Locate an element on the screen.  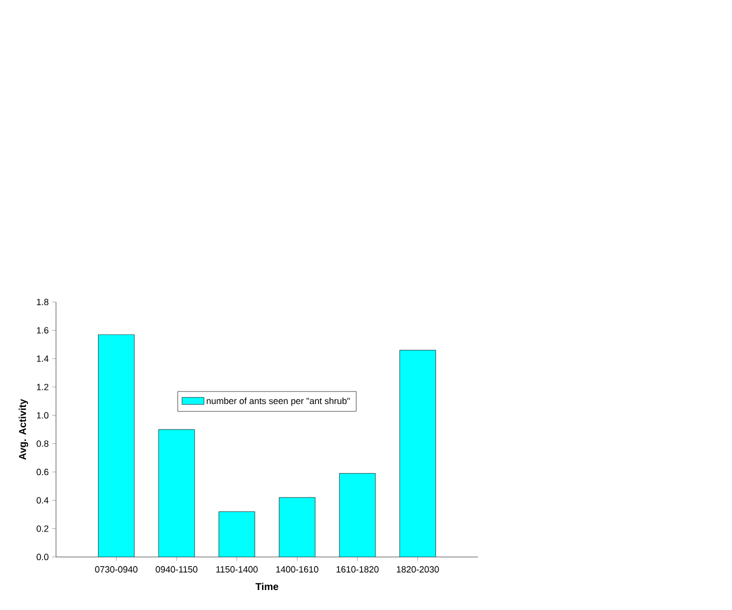
y-tick-label: 0.4 is located at coordinates (42, 500).